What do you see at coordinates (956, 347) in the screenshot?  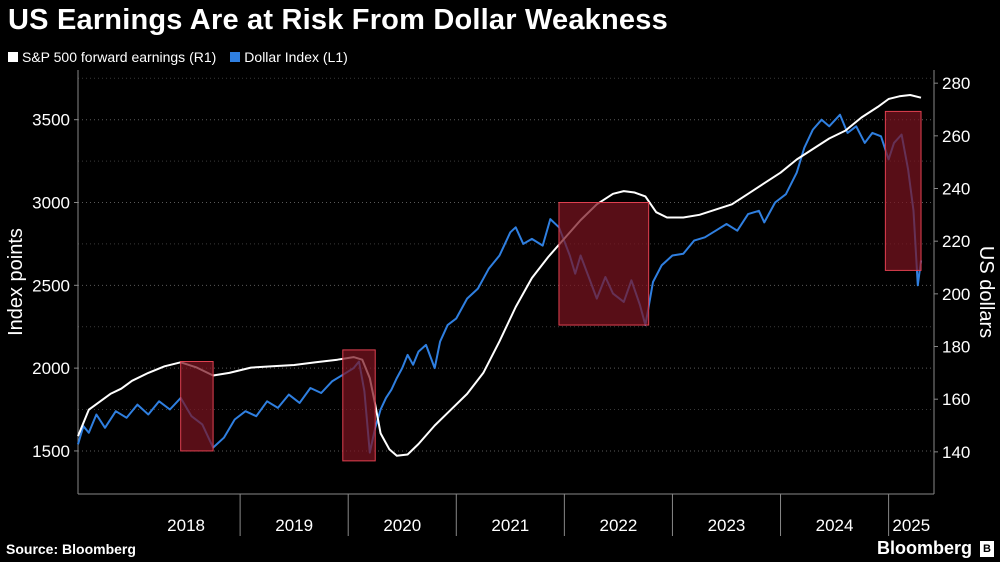 I see `right-tick-label: 180` at bounding box center [956, 347].